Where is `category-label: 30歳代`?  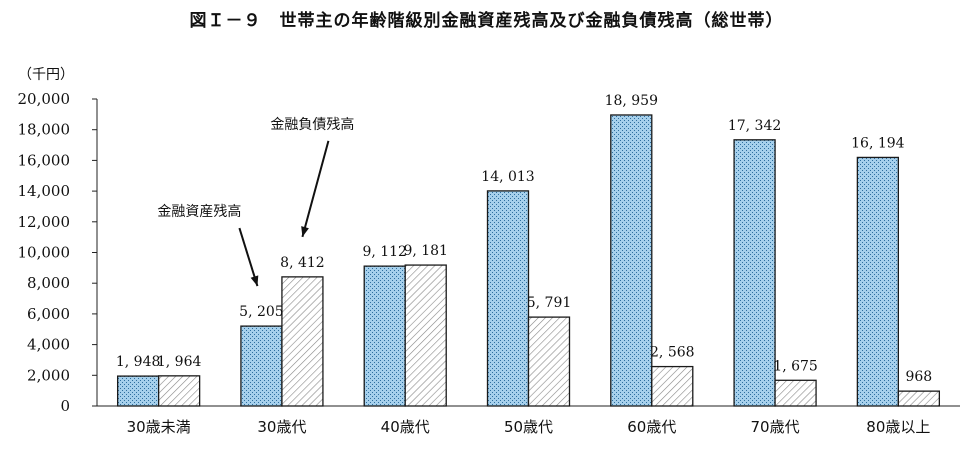
category-label: 30歳代 is located at coordinates (281, 427).